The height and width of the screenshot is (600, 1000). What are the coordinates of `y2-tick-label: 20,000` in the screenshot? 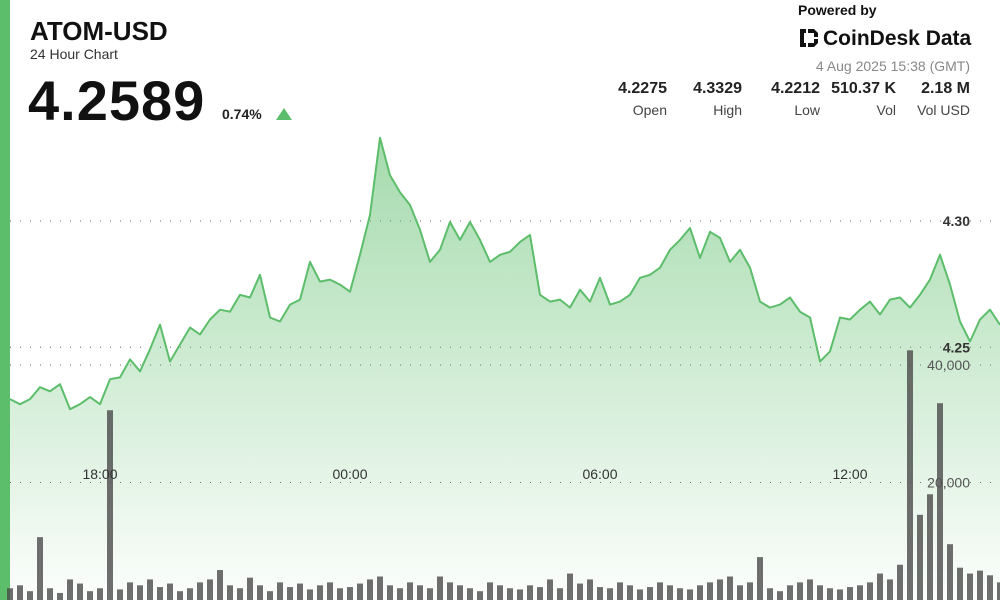 It's located at (948, 483).